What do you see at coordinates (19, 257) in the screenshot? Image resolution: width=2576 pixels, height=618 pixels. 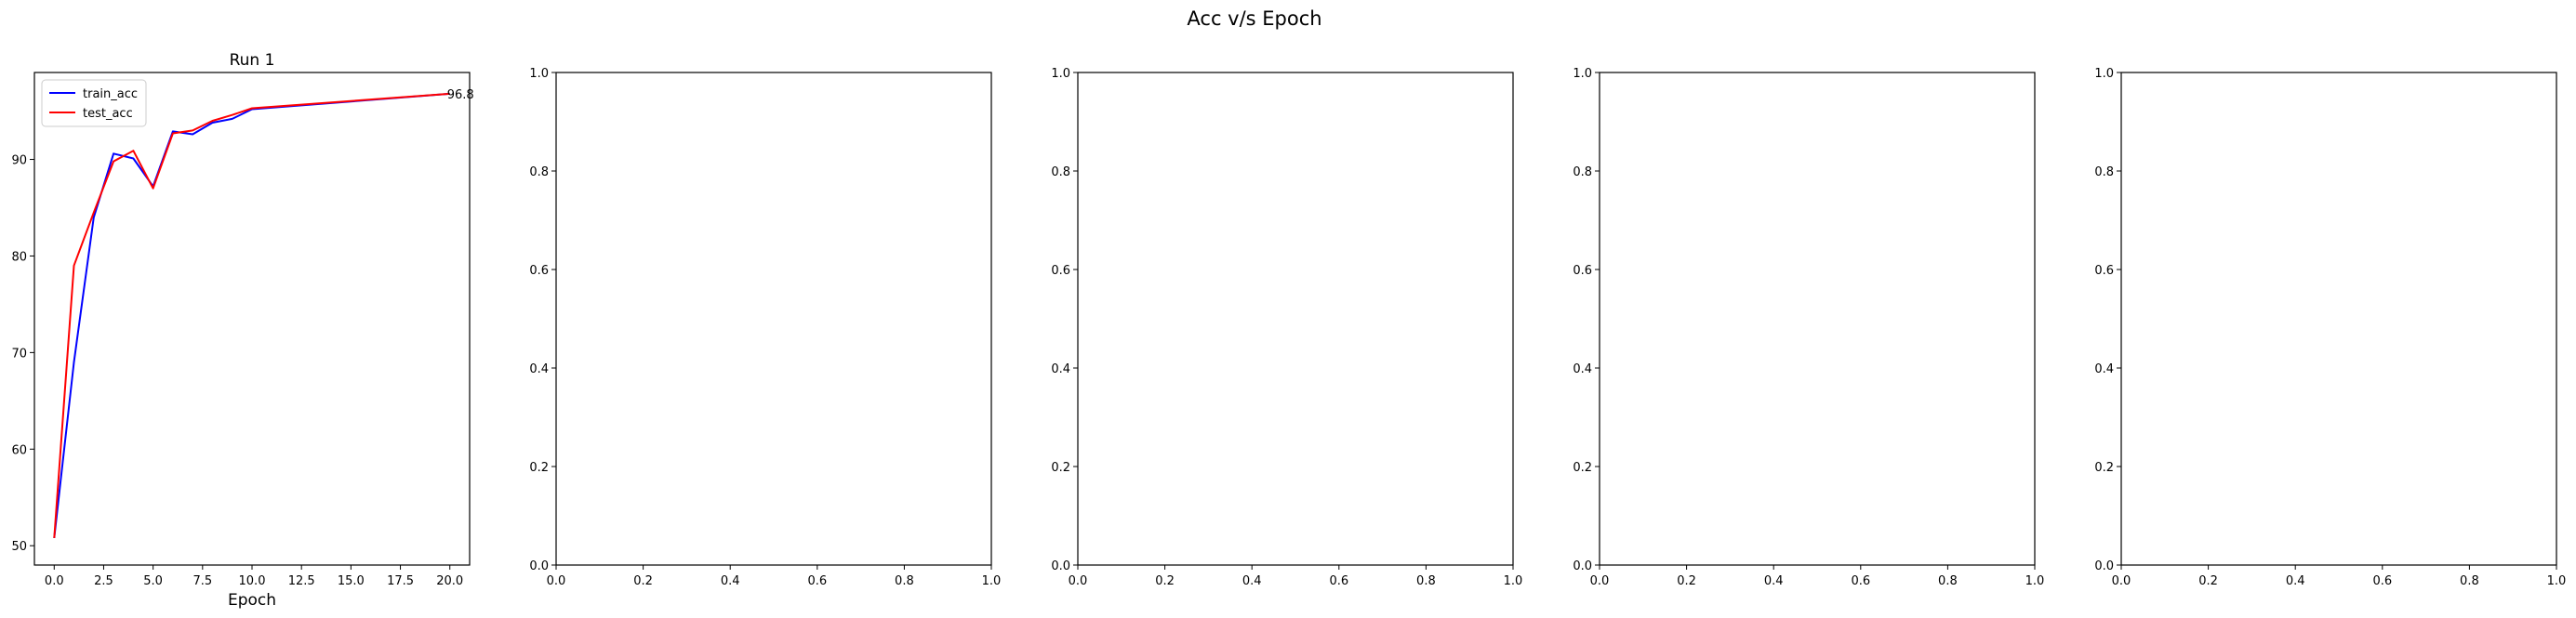 I see `y-tick-label: 80` at bounding box center [19, 257].